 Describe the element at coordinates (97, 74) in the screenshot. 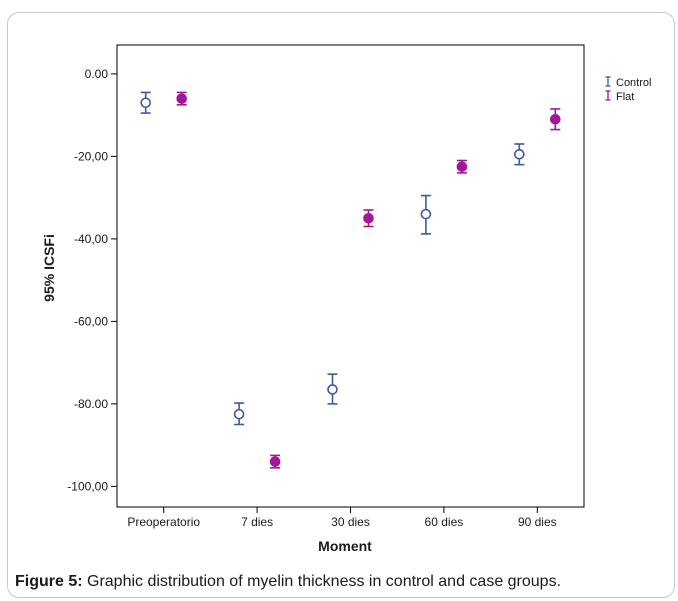

I see `y-tick-label: 0.00` at that location.